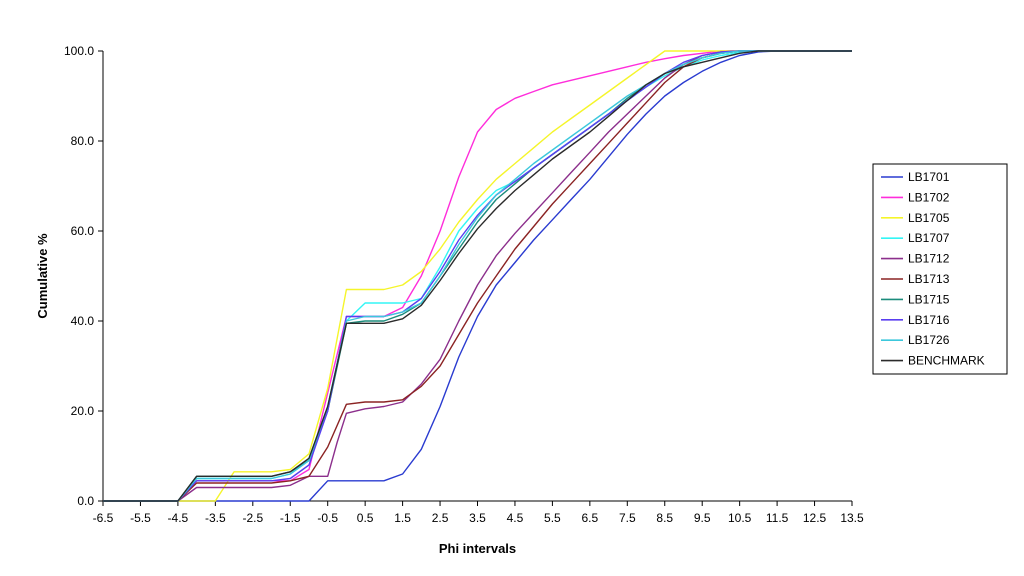  What do you see at coordinates (79, 51) in the screenshot?
I see `y-tick-label: 100.0` at bounding box center [79, 51].